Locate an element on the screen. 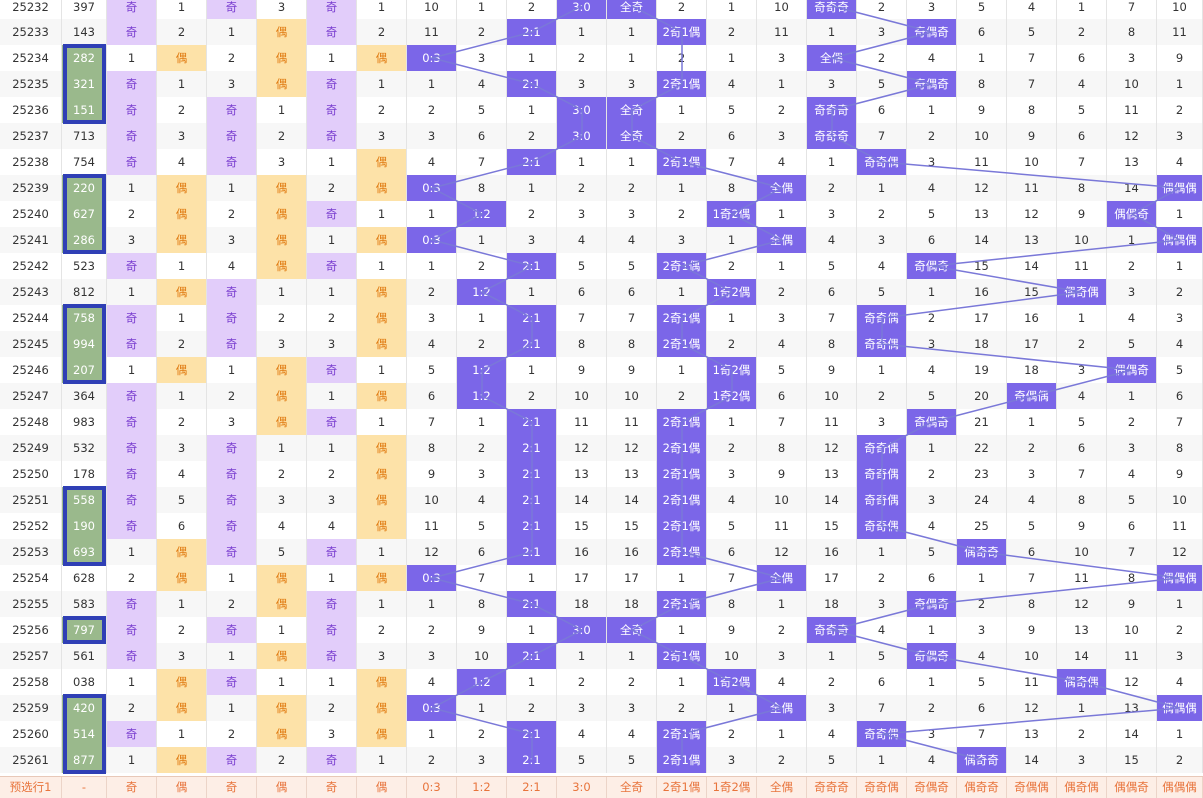 The image size is (1203, 798). table-row: 25234 282 1 偶 2 偶 1 偶 0:3 3 1 2 1 2 1 3 全偶 2 4 1 7 6 3 9 is located at coordinates (601, 58).